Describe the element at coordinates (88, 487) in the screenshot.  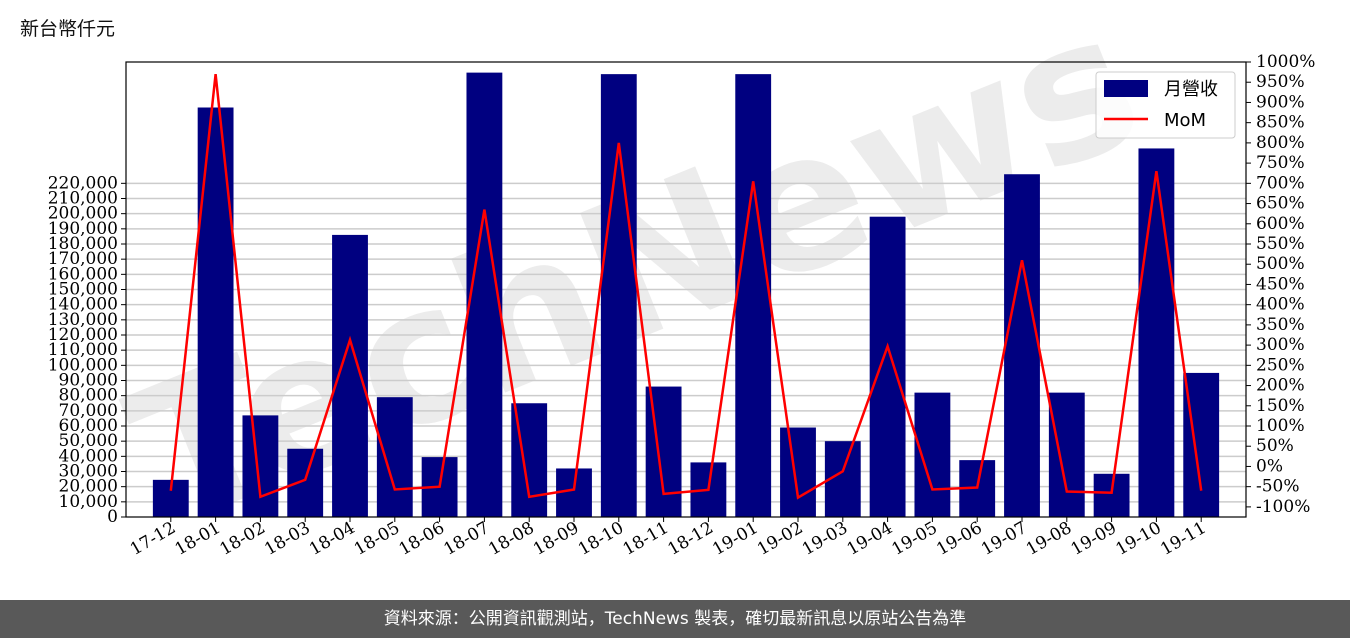
I see `left-tick-label: 20,000` at that location.